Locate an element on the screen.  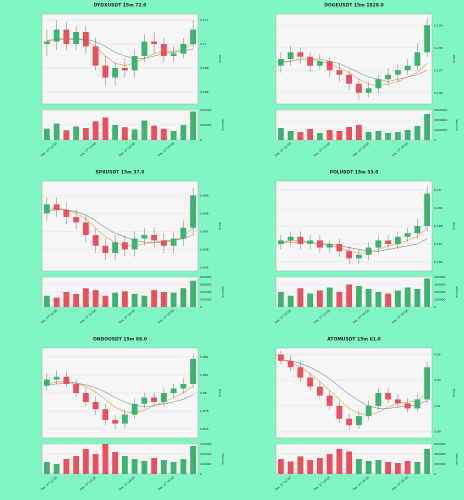
y-tick-label: 0.137 is located at coordinates (438, 70).